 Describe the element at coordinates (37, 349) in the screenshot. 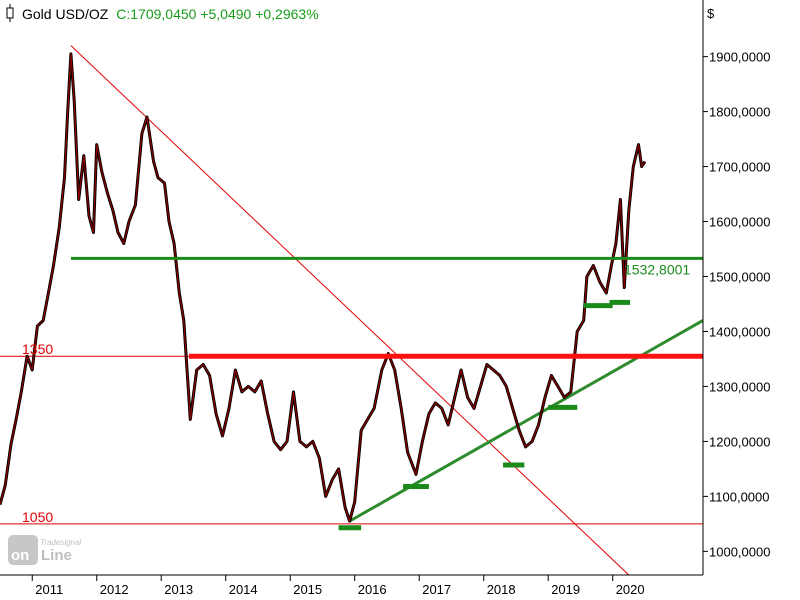

I see `level-label: 1350` at that location.